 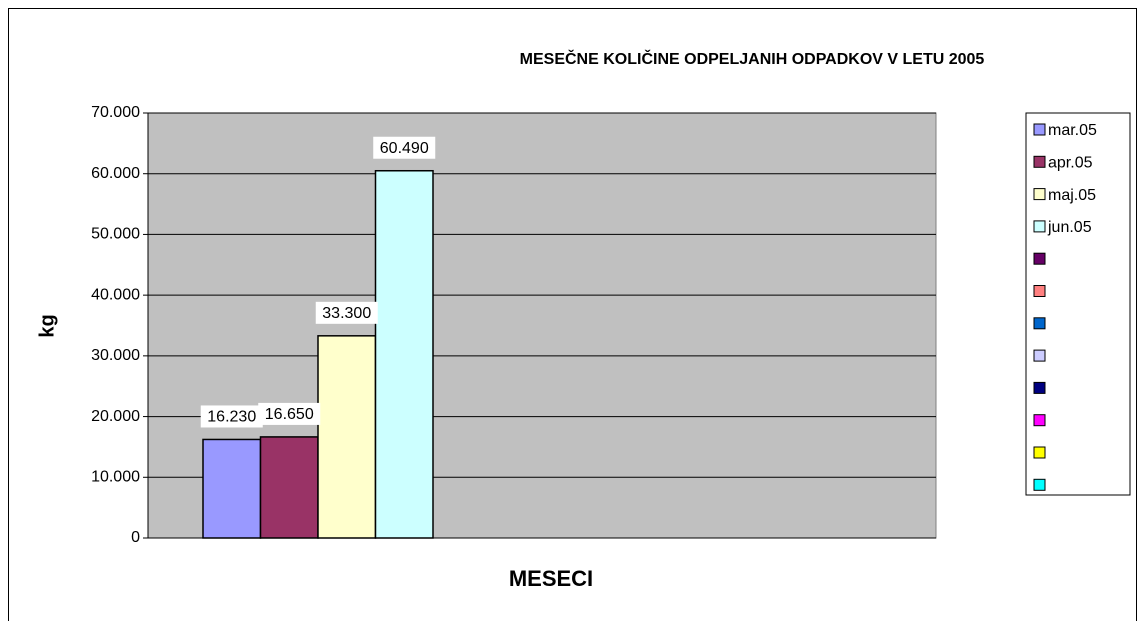 I want to click on legend-label: maj.05, so click(x=1072, y=195).